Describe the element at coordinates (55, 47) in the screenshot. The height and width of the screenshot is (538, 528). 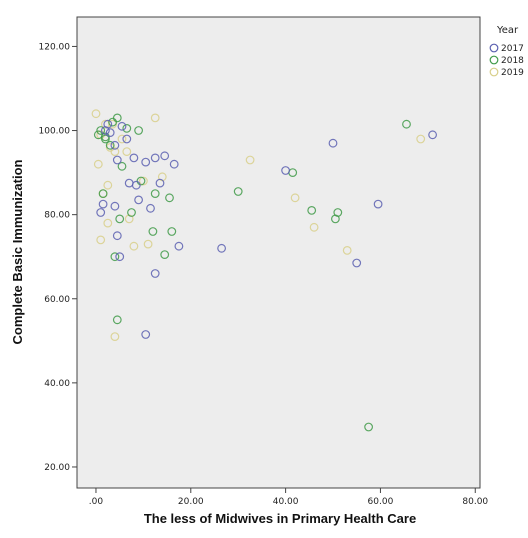
I see `y-tick-label: 120.00` at that location.